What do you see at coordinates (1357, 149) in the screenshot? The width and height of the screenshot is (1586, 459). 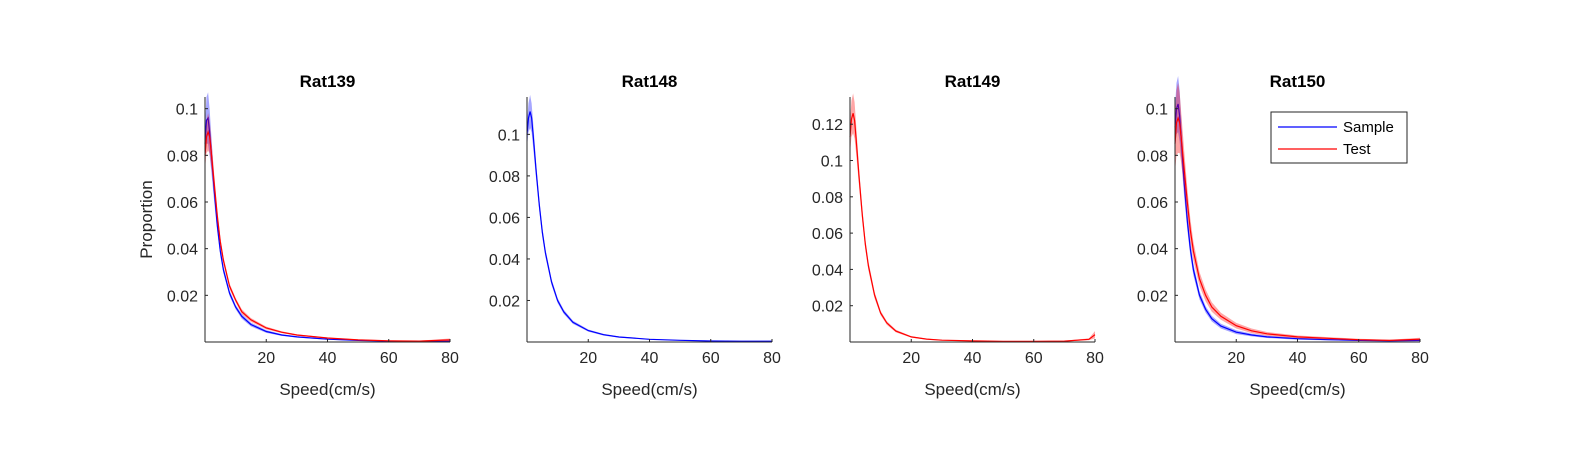 I see `legend-label-test: Test` at bounding box center [1357, 149].